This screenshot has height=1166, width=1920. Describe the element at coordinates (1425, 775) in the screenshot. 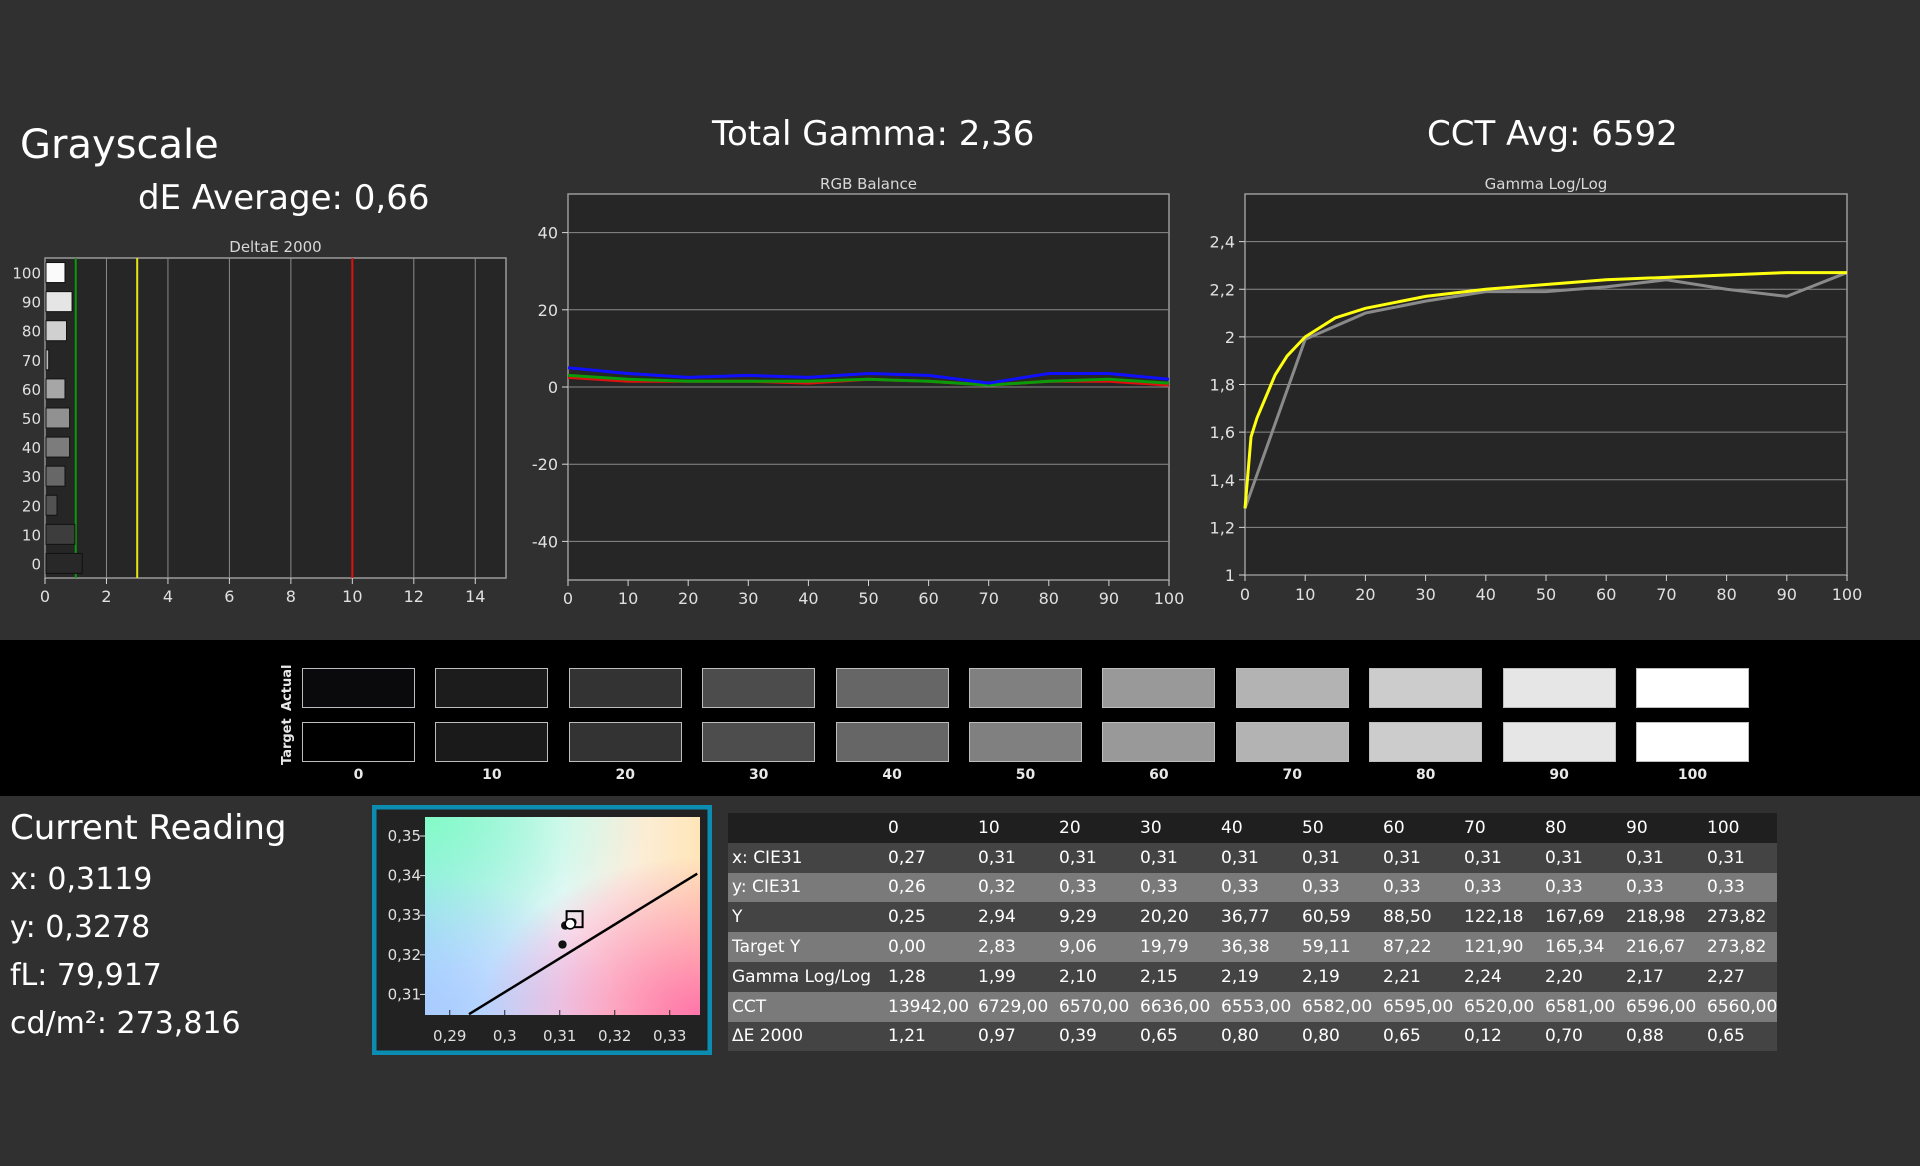

I see `swatch-label: 80` at that location.